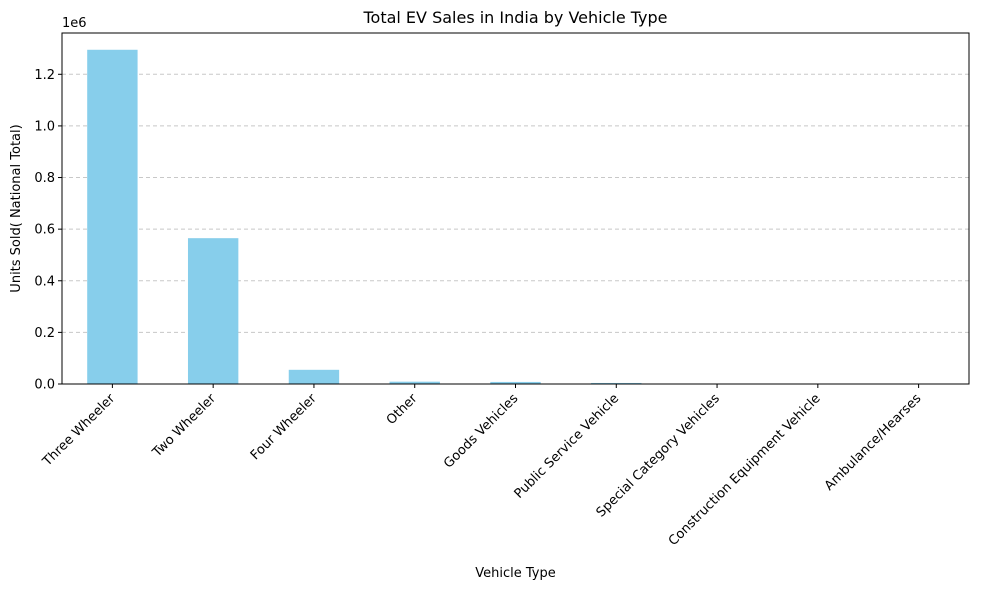 The height and width of the screenshot is (590, 982). What do you see at coordinates (184, 426) in the screenshot?
I see `x-tick-label: Two Wheeler` at bounding box center [184, 426].